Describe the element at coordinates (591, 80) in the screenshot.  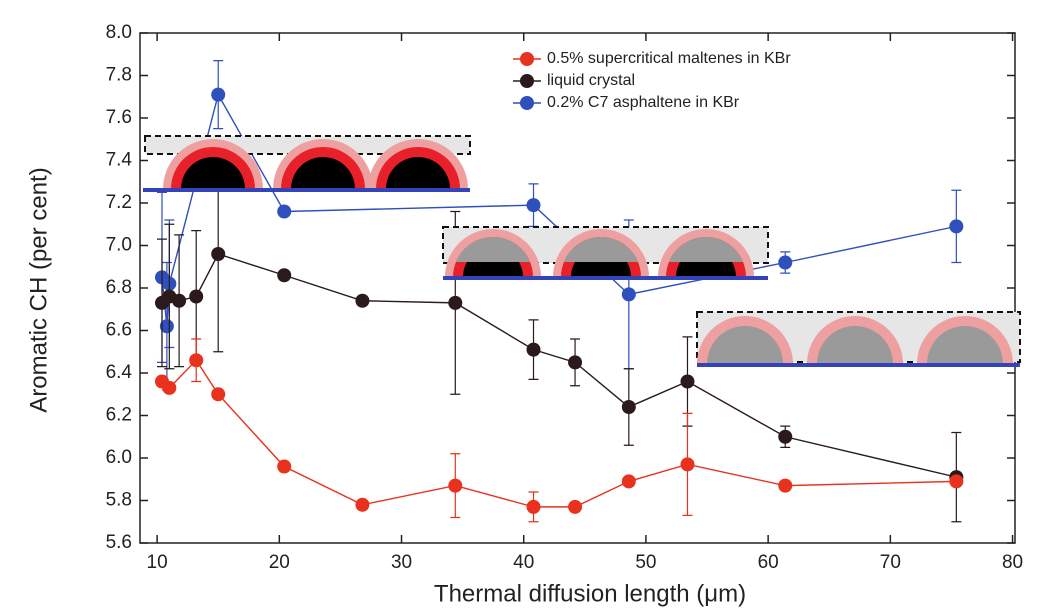
I see `legend-label: liquid crystal` at that location.